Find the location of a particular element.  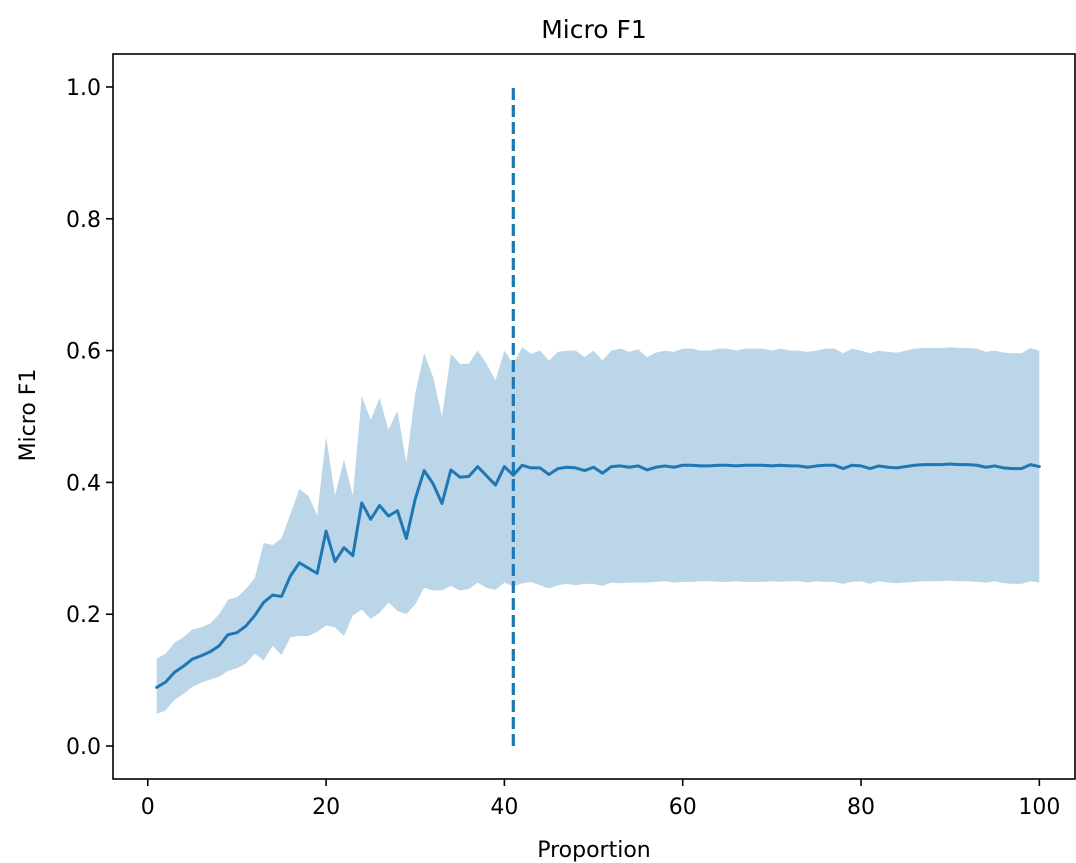

x-tick-label: 80 is located at coordinates (861, 807).